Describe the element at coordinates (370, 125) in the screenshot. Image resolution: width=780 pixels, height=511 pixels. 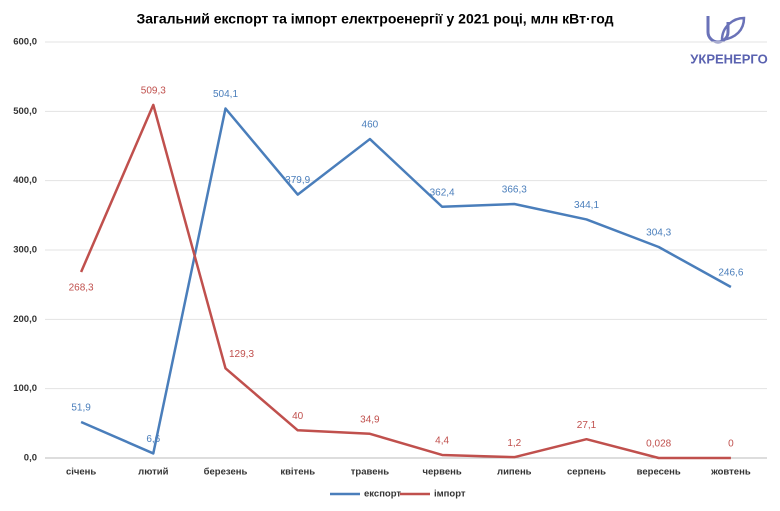
I see `data-label: 460` at that location.